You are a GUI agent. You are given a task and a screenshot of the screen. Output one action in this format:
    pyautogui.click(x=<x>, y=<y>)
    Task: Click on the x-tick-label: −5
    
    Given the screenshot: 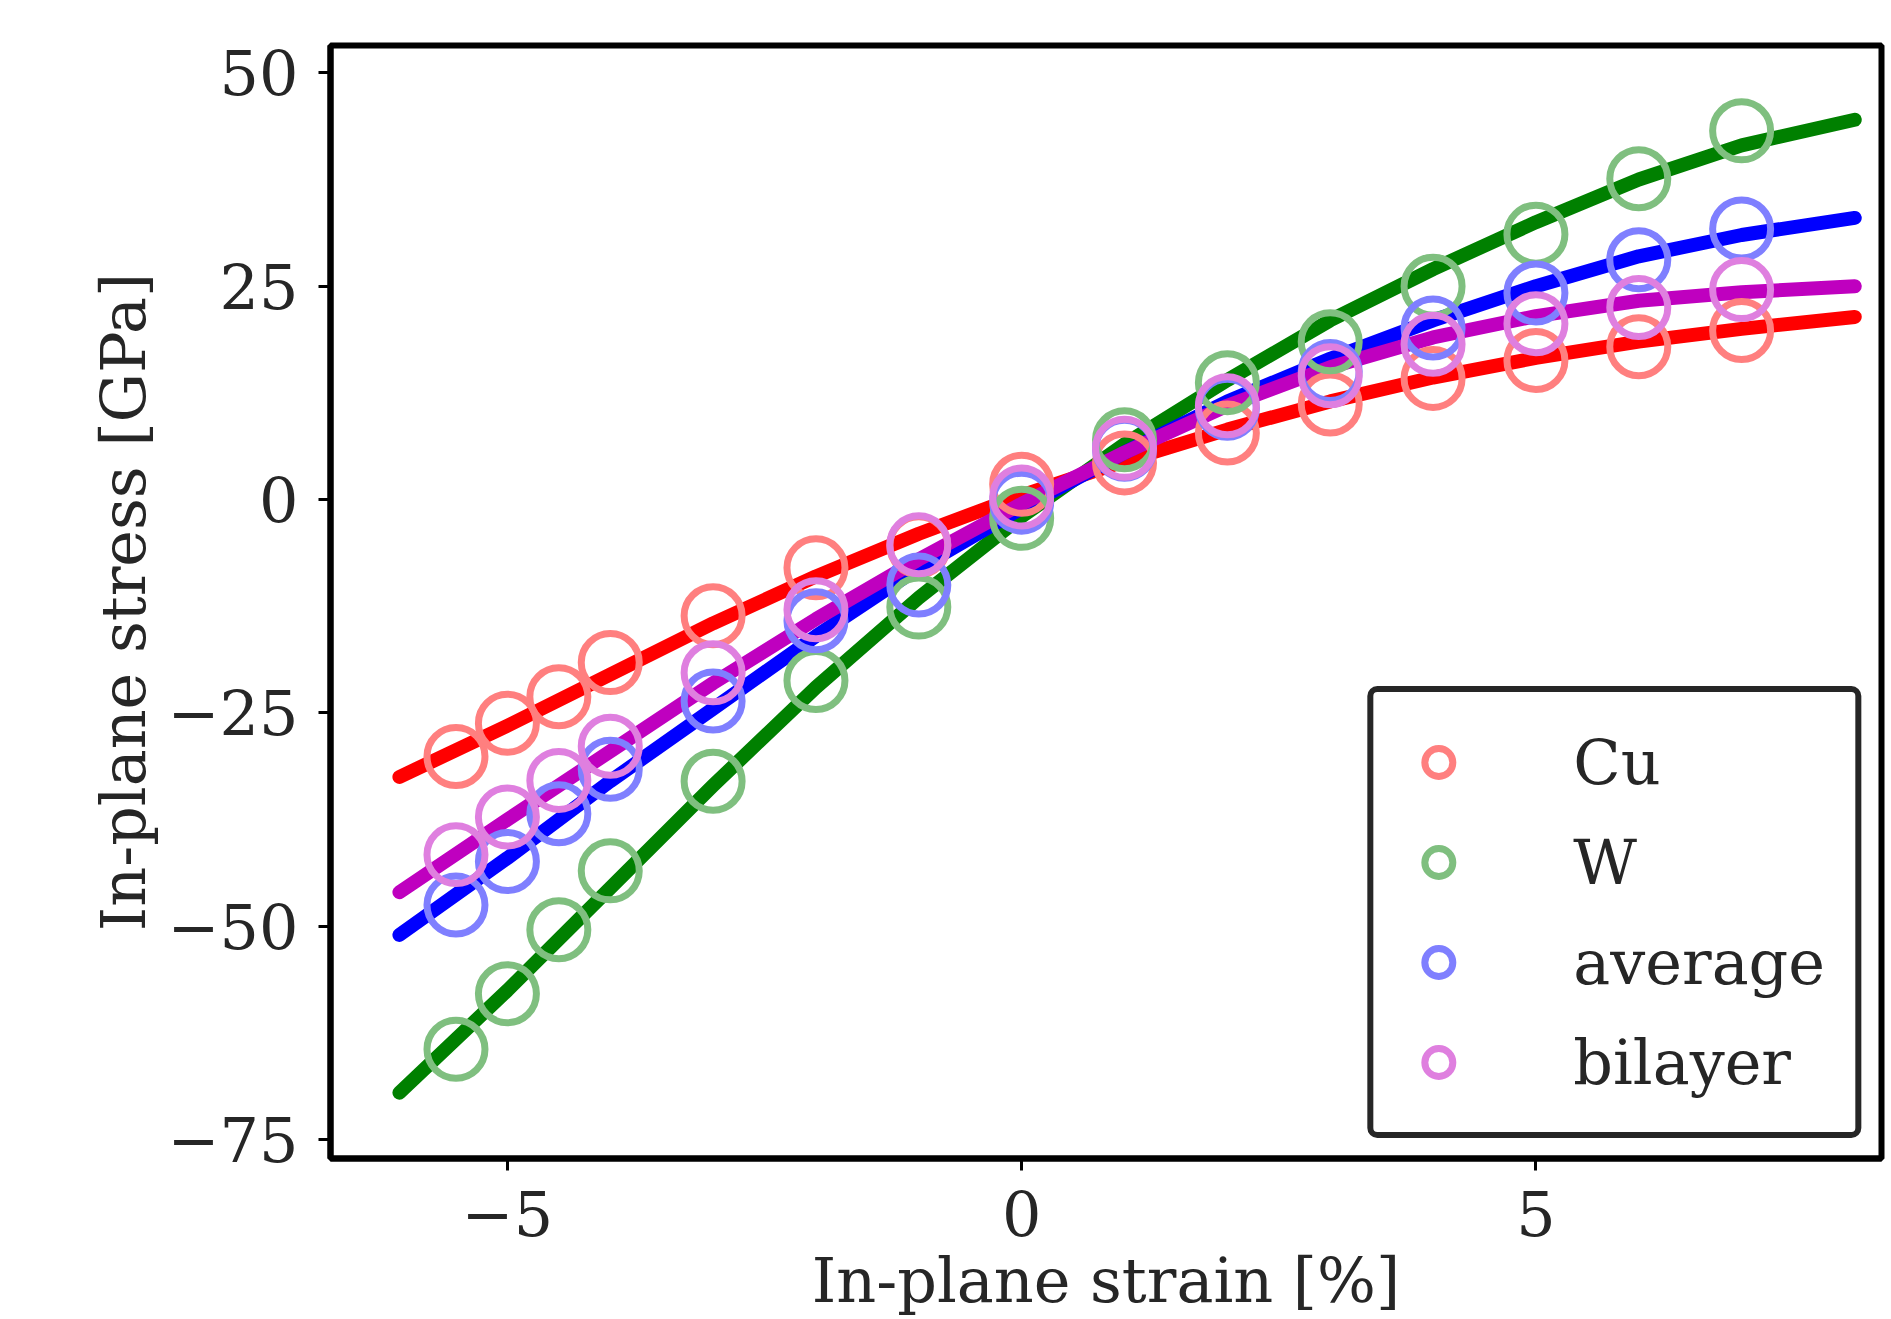 What is the action you would take?
    pyautogui.click(x=507, y=1214)
    